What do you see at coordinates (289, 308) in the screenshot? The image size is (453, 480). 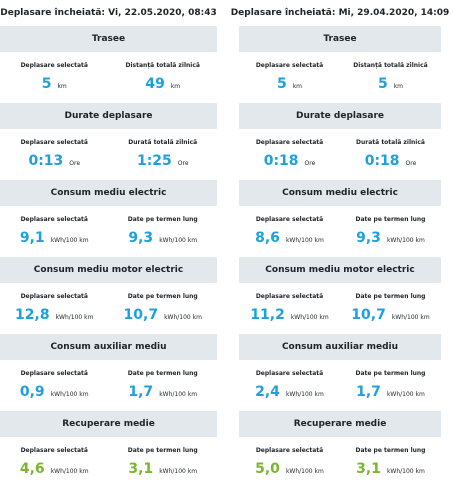 I see `selected-trip-cell: Deplasare selectată 11,2 kWh/100 km` at bounding box center [289, 308].